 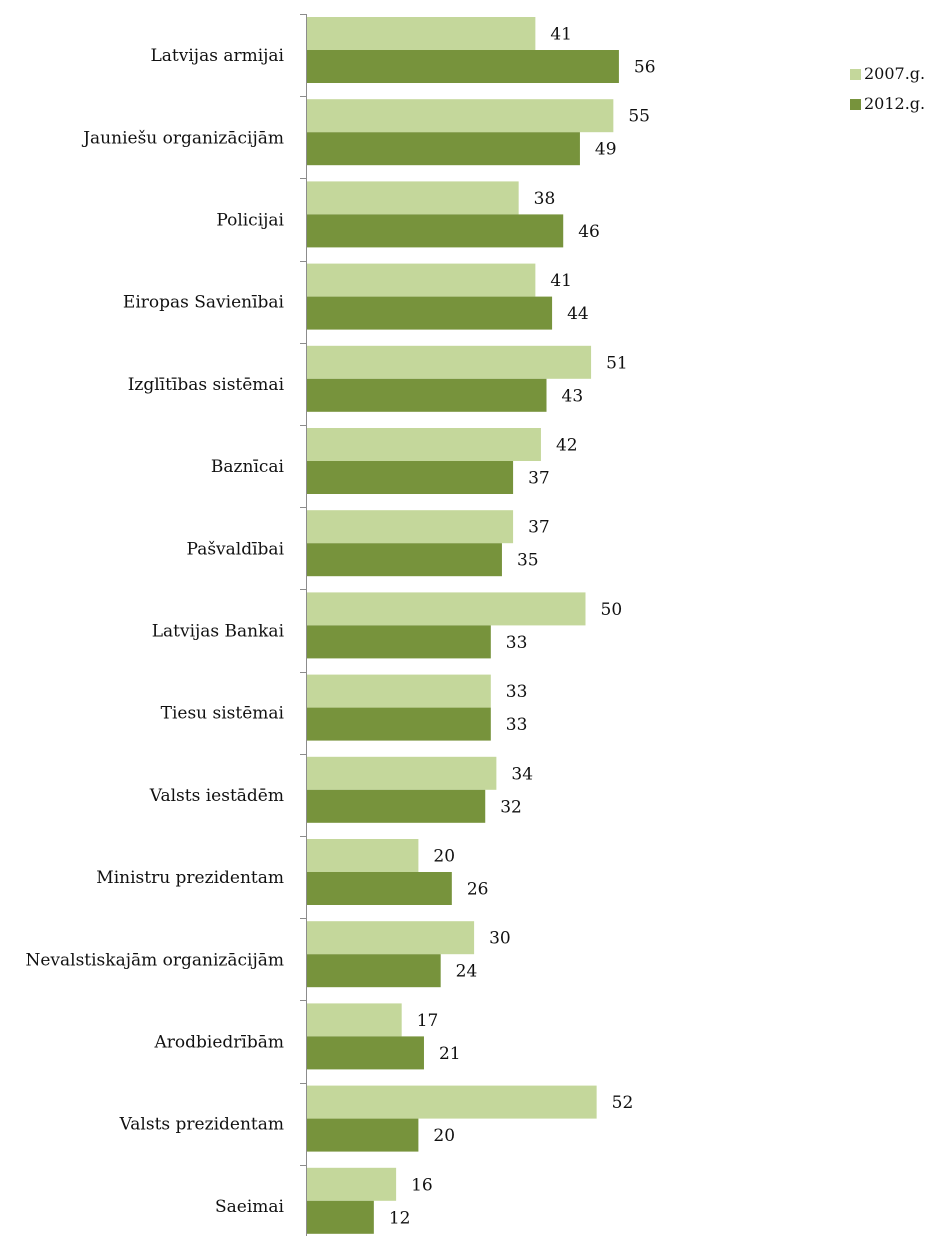 I want to click on bar-2007-g-saeimai, so click(x=352, y=1184).